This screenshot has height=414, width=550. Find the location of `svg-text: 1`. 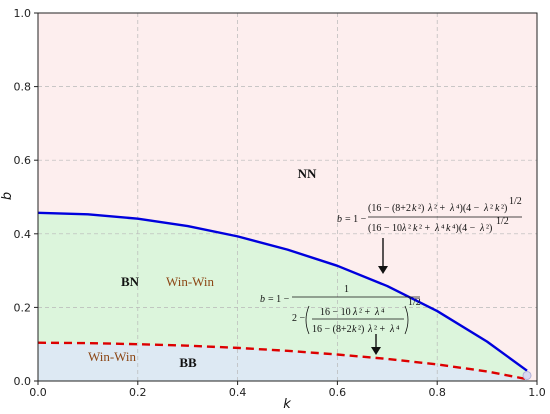

svg-text: 1 is located at coordinates (346, 289).